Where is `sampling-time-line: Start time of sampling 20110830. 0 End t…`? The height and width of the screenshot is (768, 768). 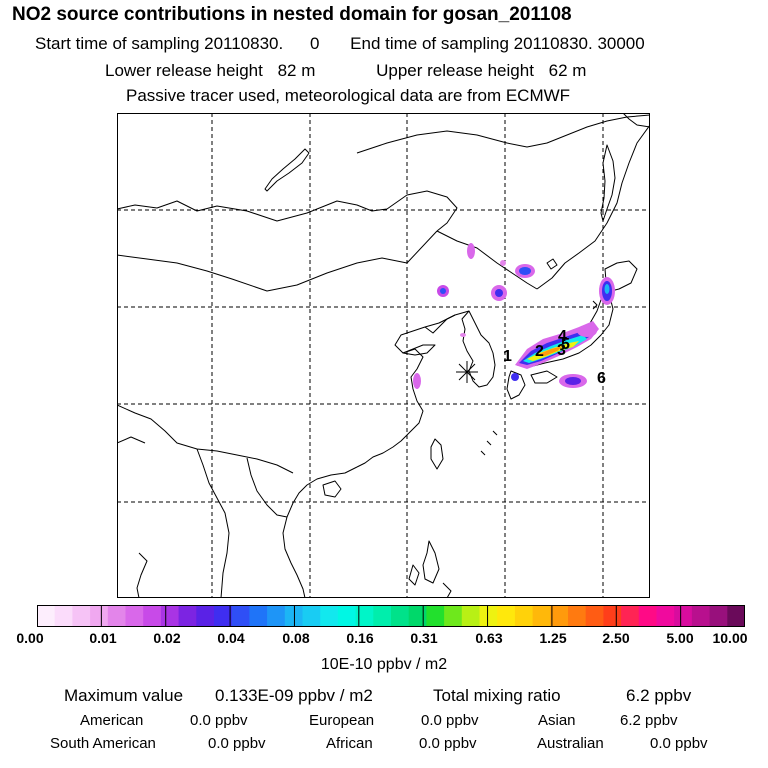 sampling-time-line: Start time of sampling 20110830. 0 End t… is located at coordinates (340, 44).